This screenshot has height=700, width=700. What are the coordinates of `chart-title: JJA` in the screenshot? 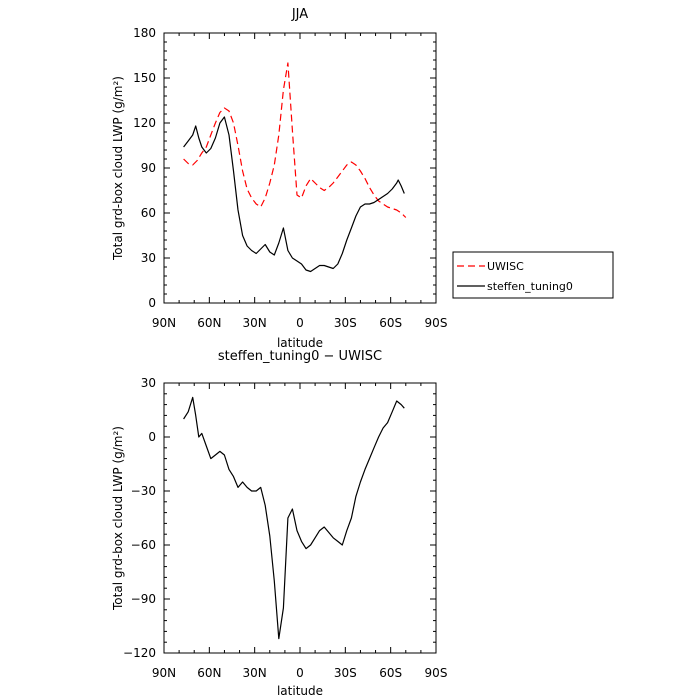 It's located at (299, 14).